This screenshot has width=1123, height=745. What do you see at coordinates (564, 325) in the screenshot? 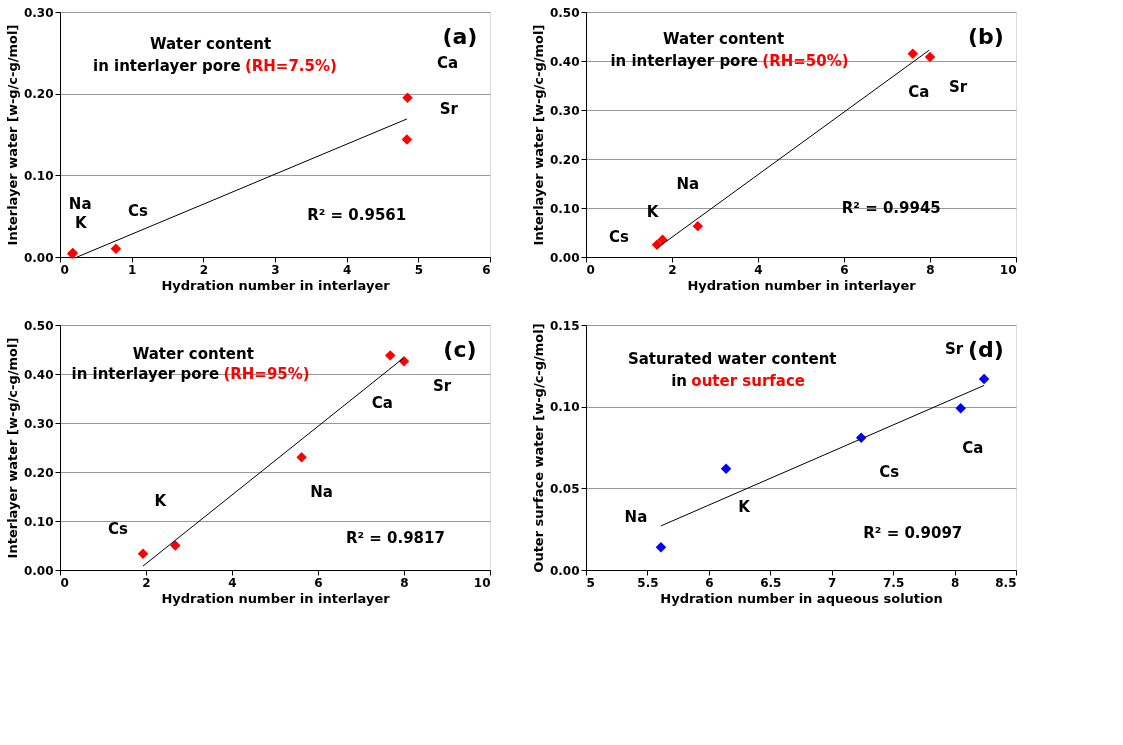
I see `y-tick-label: 0.15` at bounding box center [564, 325].